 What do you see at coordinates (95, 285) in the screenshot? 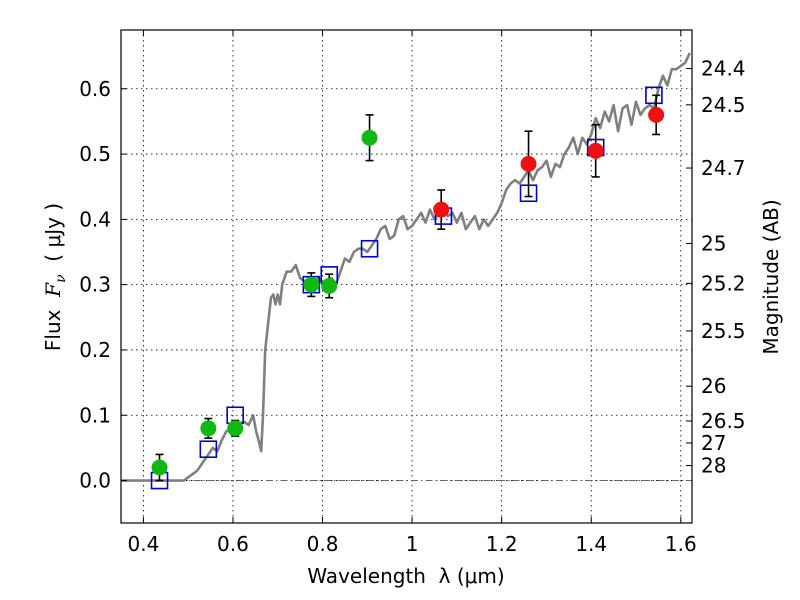
I see `y-tick-label: 0.3` at bounding box center [95, 285].